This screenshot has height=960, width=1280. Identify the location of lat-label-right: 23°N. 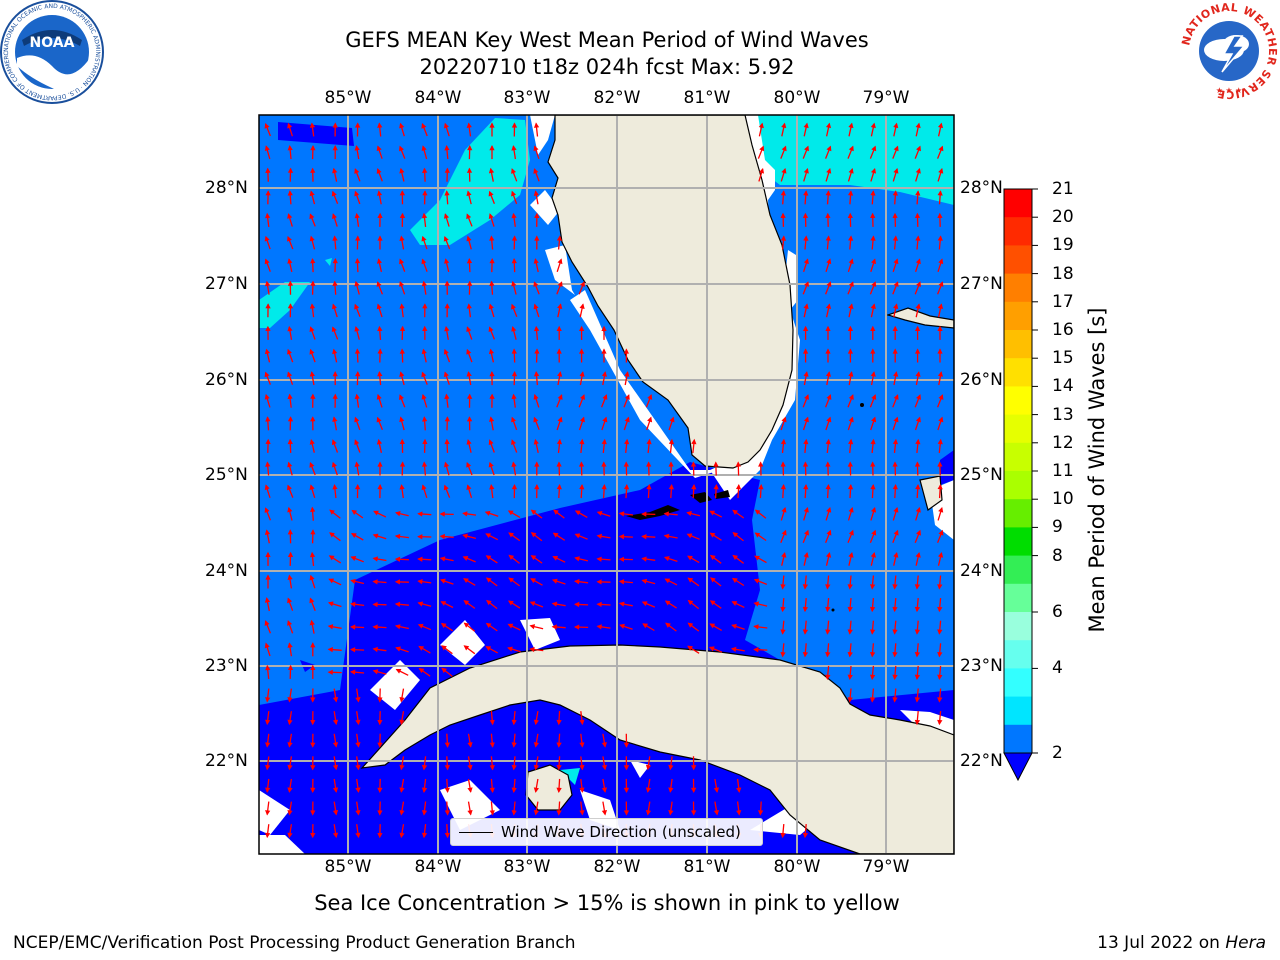
(981, 666).